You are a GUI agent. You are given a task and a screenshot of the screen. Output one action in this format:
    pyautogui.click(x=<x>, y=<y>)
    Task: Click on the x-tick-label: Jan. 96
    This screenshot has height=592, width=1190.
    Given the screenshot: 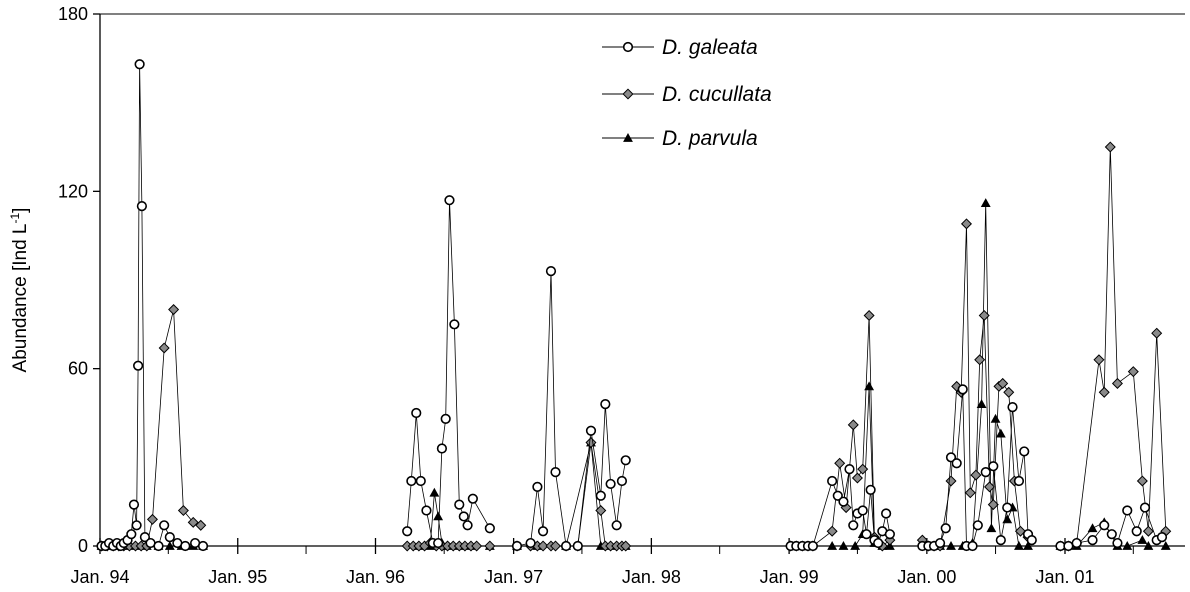 What is the action you would take?
    pyautogui.click(x=375, y=577)
    